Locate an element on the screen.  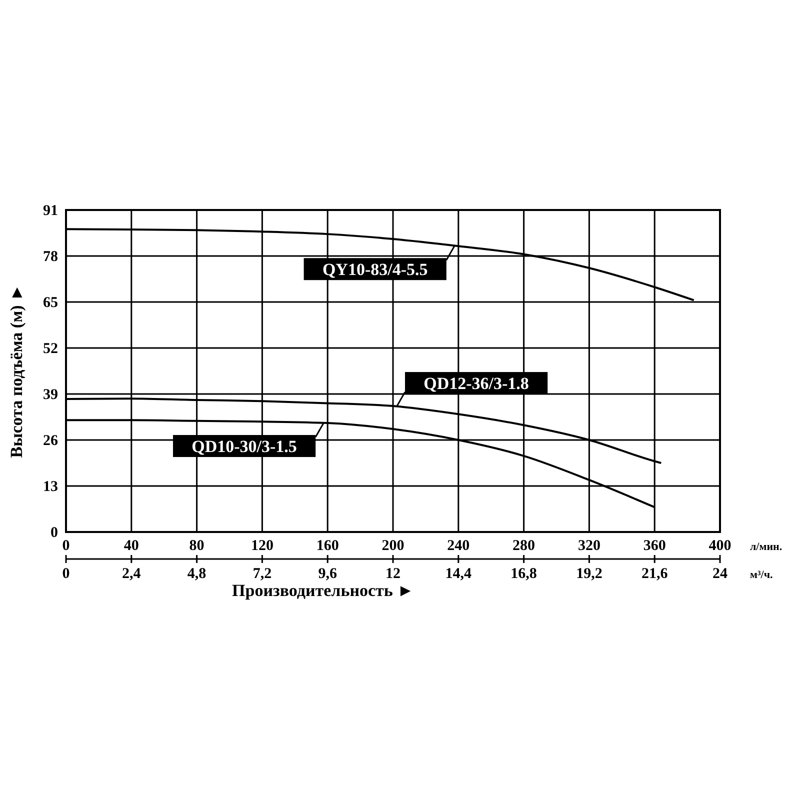
y-axis-title: Высота подъёма (м) ► is located at coordinates (16, 371).